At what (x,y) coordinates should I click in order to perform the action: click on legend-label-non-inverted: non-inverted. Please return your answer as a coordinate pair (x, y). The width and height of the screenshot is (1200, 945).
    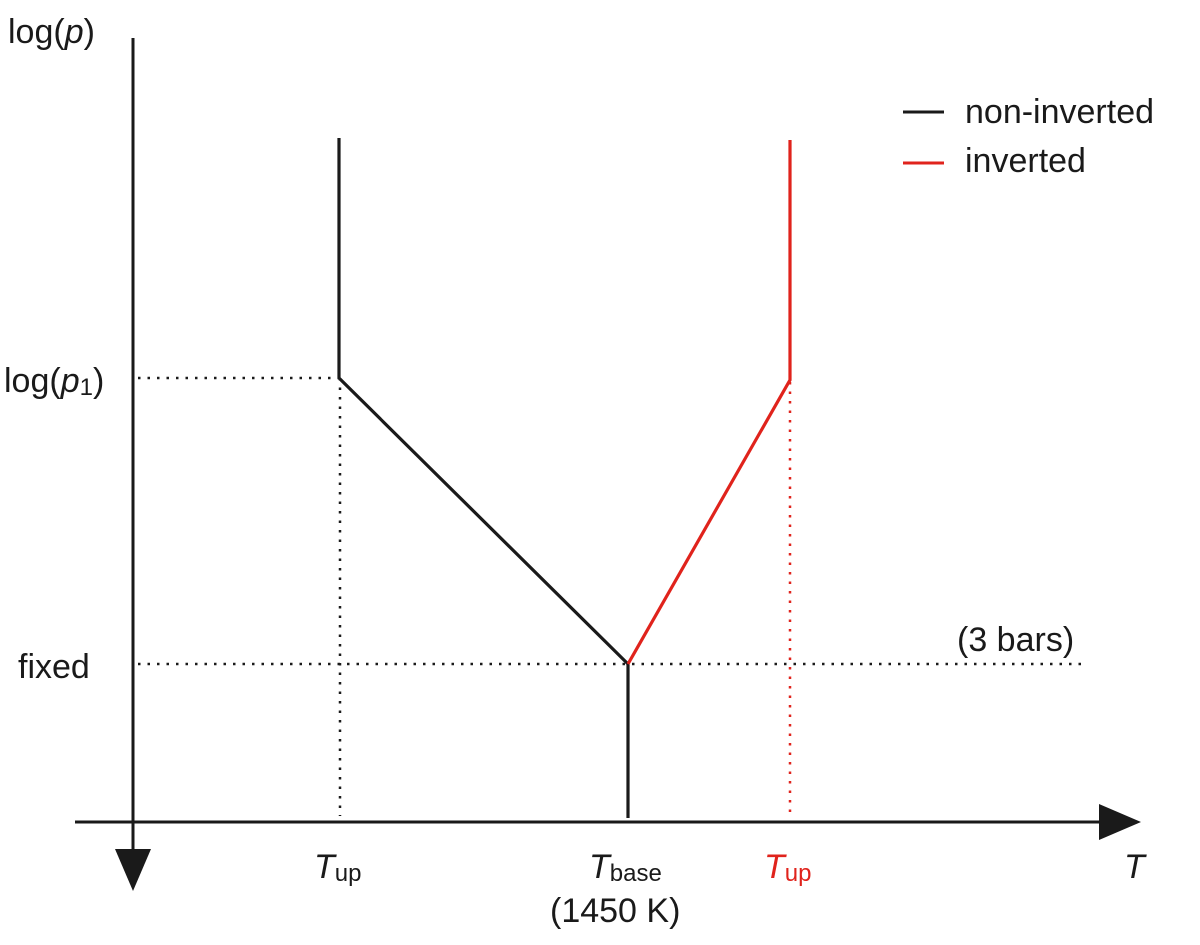
    Looking at the image, I should click on (1059, 112).